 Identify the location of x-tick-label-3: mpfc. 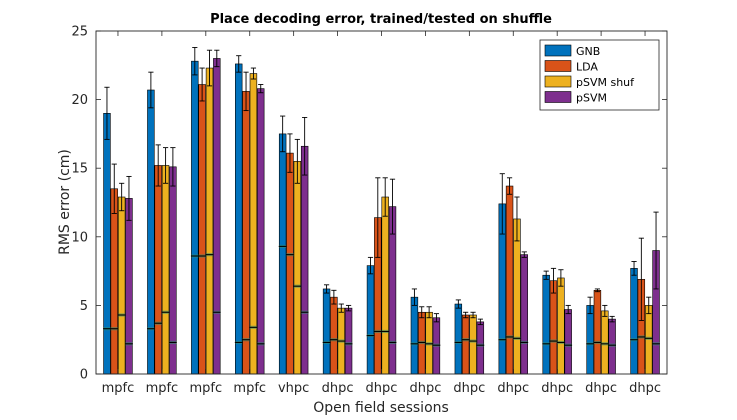
(249, 388).